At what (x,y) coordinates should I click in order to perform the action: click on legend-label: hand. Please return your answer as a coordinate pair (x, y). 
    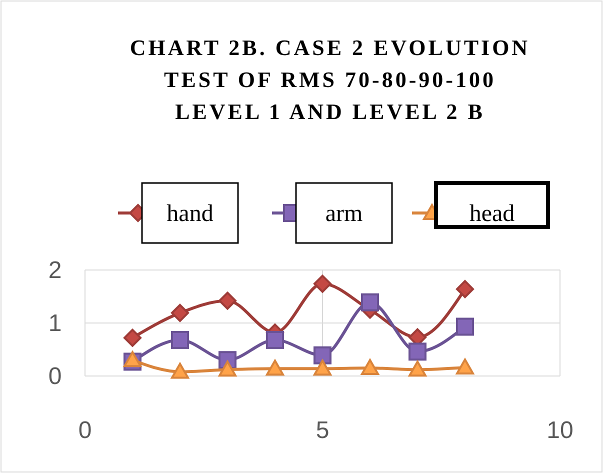
    Looking at the image, I should click on (190, 214).